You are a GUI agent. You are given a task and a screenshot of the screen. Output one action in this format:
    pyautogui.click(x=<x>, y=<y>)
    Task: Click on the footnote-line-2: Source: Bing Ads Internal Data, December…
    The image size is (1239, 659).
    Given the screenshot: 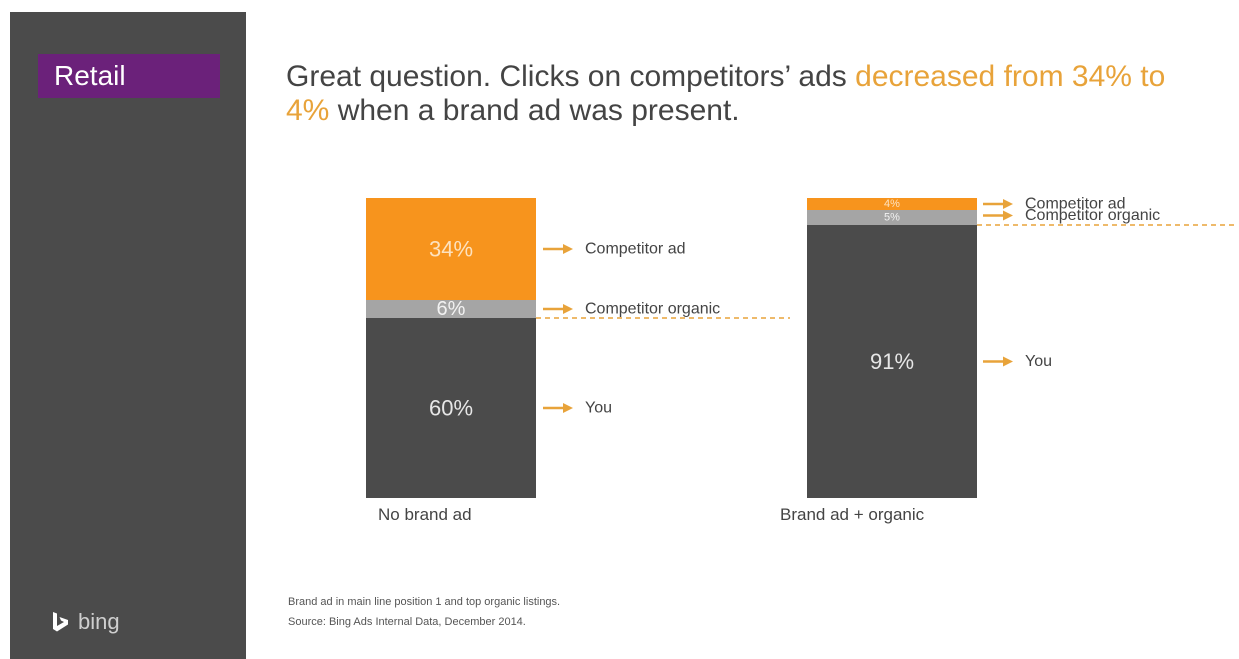 What is the action you would take?
    pyautogui.click(x=407, y=622)
    